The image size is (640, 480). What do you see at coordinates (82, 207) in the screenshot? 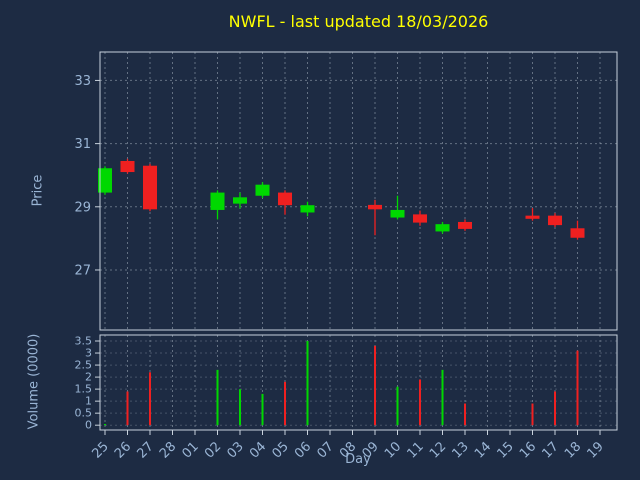
I see `price-tick-label: 29` at bounding box center [82, 207].